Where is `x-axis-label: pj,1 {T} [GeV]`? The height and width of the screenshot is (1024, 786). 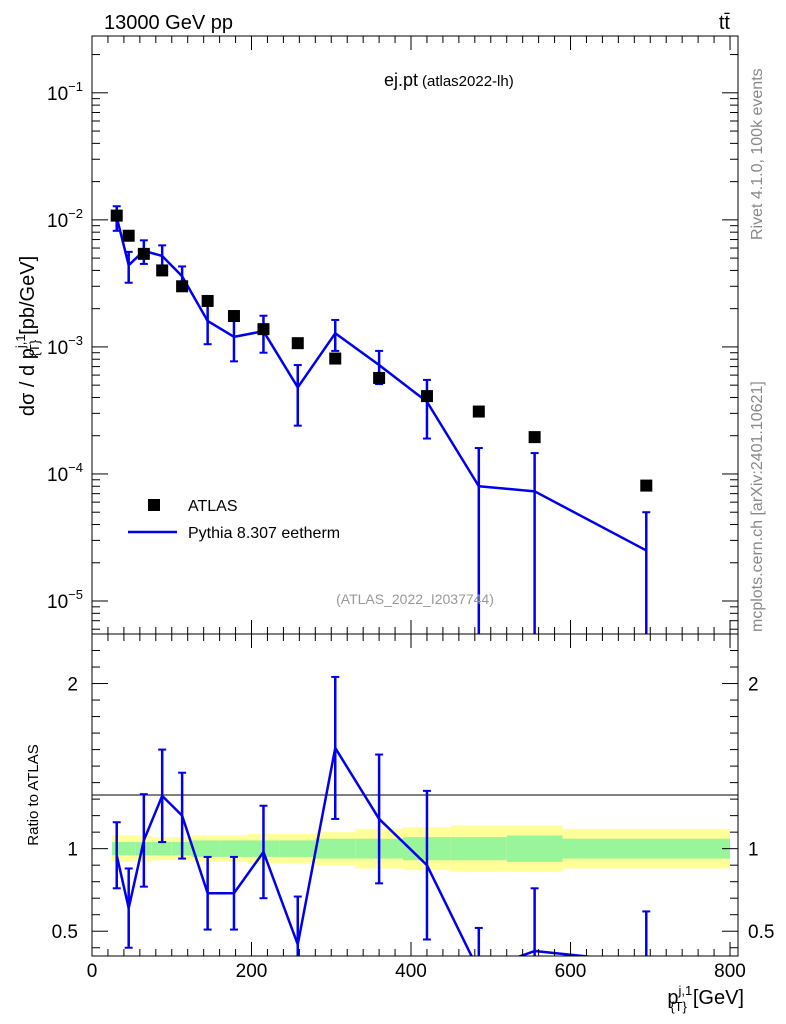
x-axis-label: pj,1 {T} [GeV] is located at coordinates (705, 998).